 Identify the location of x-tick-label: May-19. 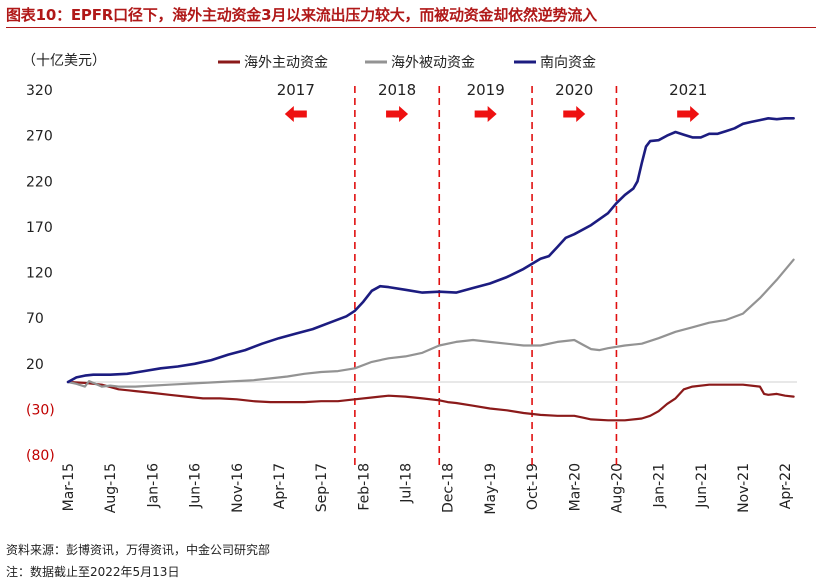
(491, 489).